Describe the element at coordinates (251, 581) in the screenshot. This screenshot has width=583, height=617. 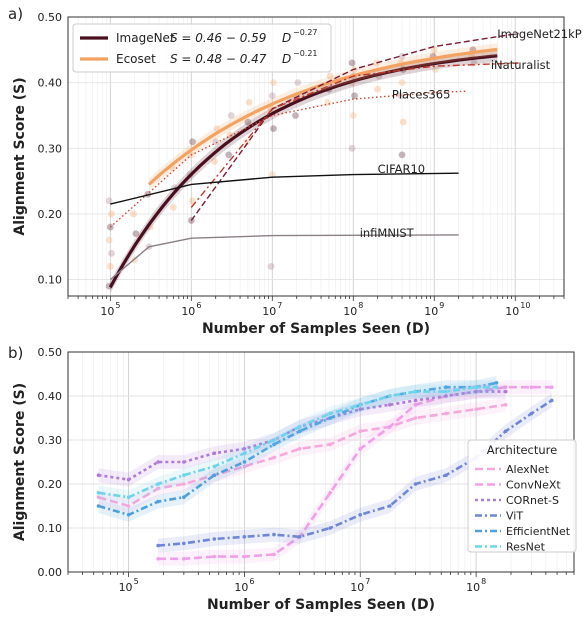
I see `x-tick-exponent: 6` at that location.